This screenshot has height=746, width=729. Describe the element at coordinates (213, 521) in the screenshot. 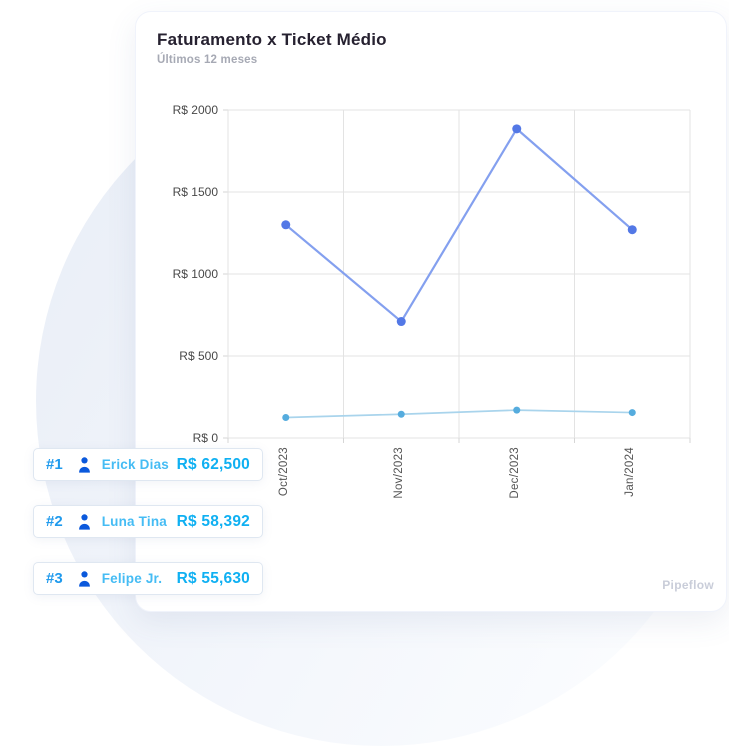

I see `seller-amount: R$ 58,392` at that location.